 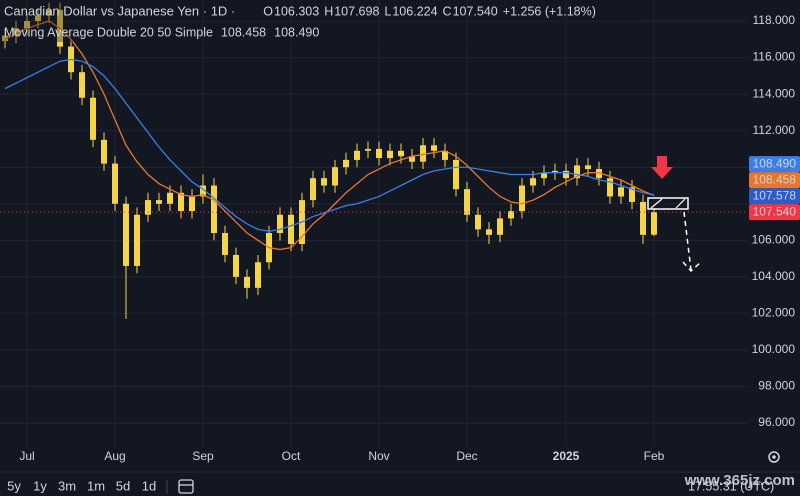 What do you see at coordinates (774, 57) in the screenshot?
I see `y-tick-label: 116.000` at bounding box center [774, 57].